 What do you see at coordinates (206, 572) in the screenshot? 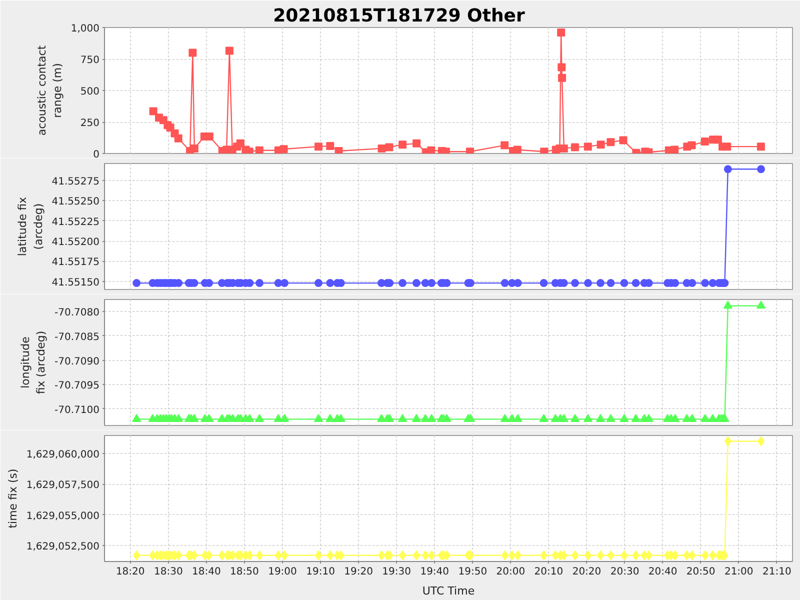
I see `x-tick-label: 18:40` at bounding box center [206, 572].